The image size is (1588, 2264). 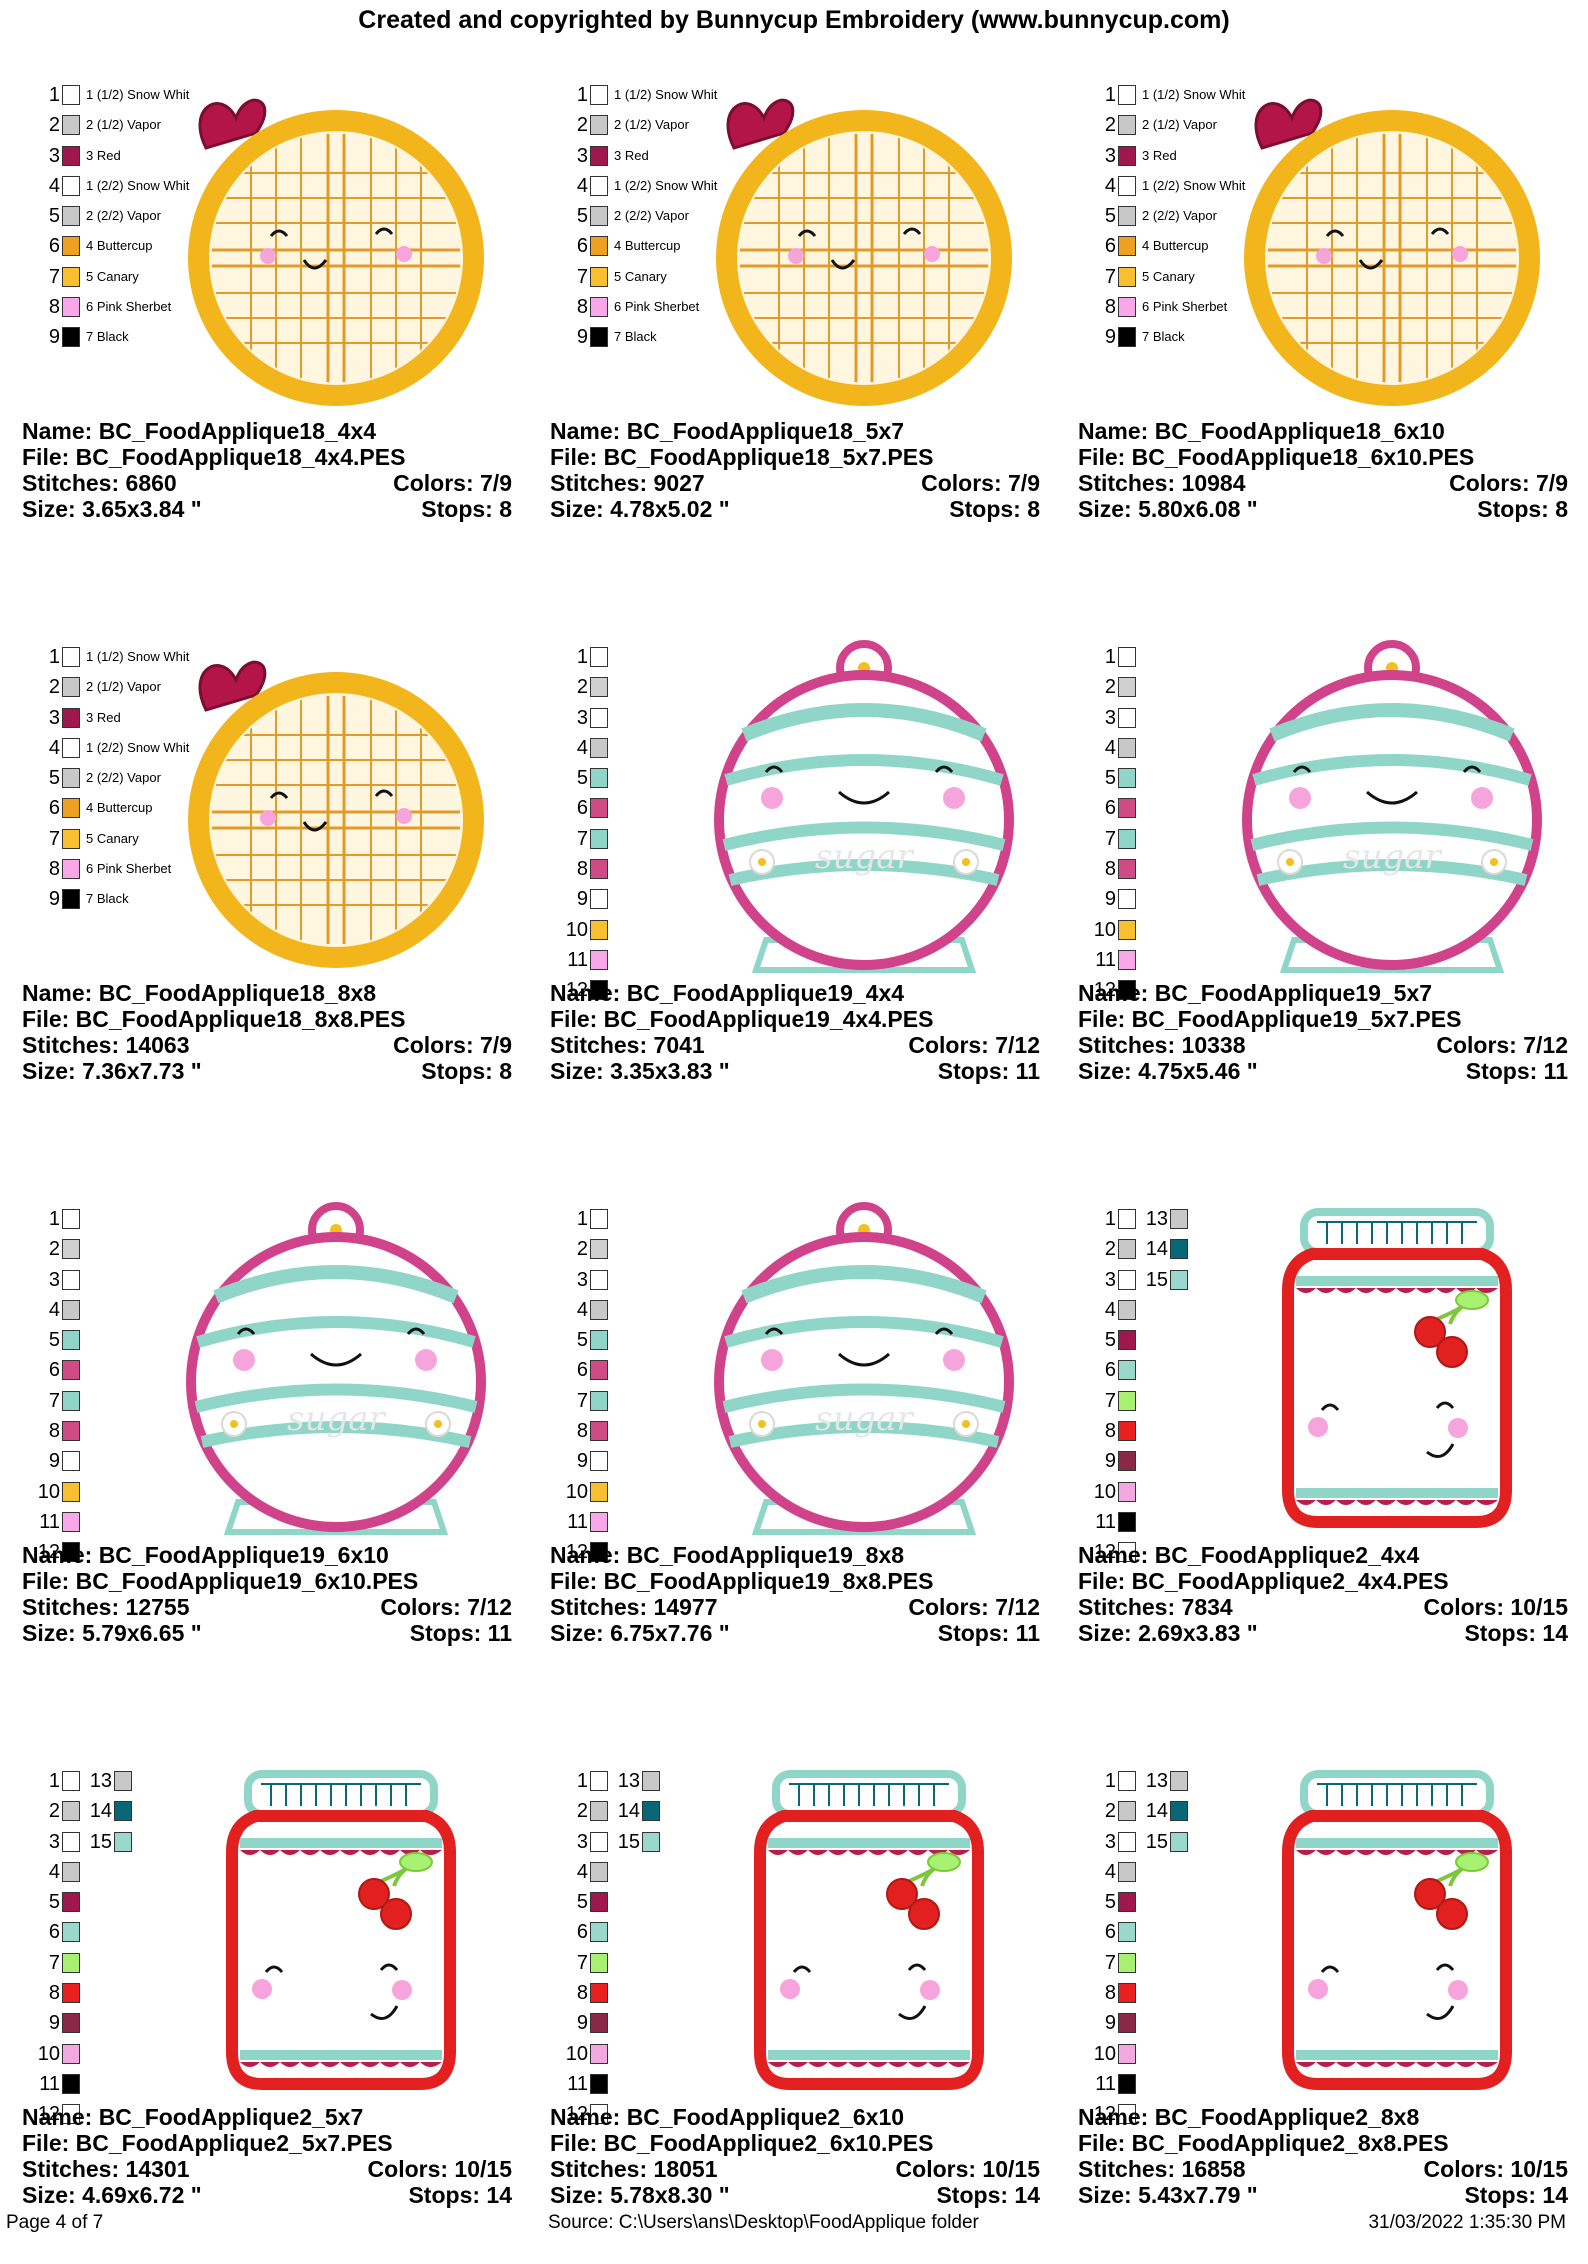 What do you see at coordinates (48, 1491) in the screenshot?
I see `color-step-number: 10` at bounding box center [48, 1491].